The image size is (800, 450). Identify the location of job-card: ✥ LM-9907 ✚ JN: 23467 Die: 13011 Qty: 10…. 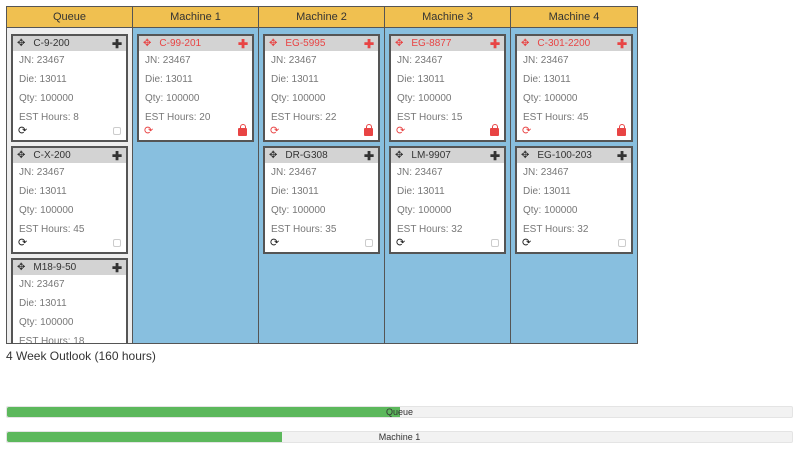
(447, 200).